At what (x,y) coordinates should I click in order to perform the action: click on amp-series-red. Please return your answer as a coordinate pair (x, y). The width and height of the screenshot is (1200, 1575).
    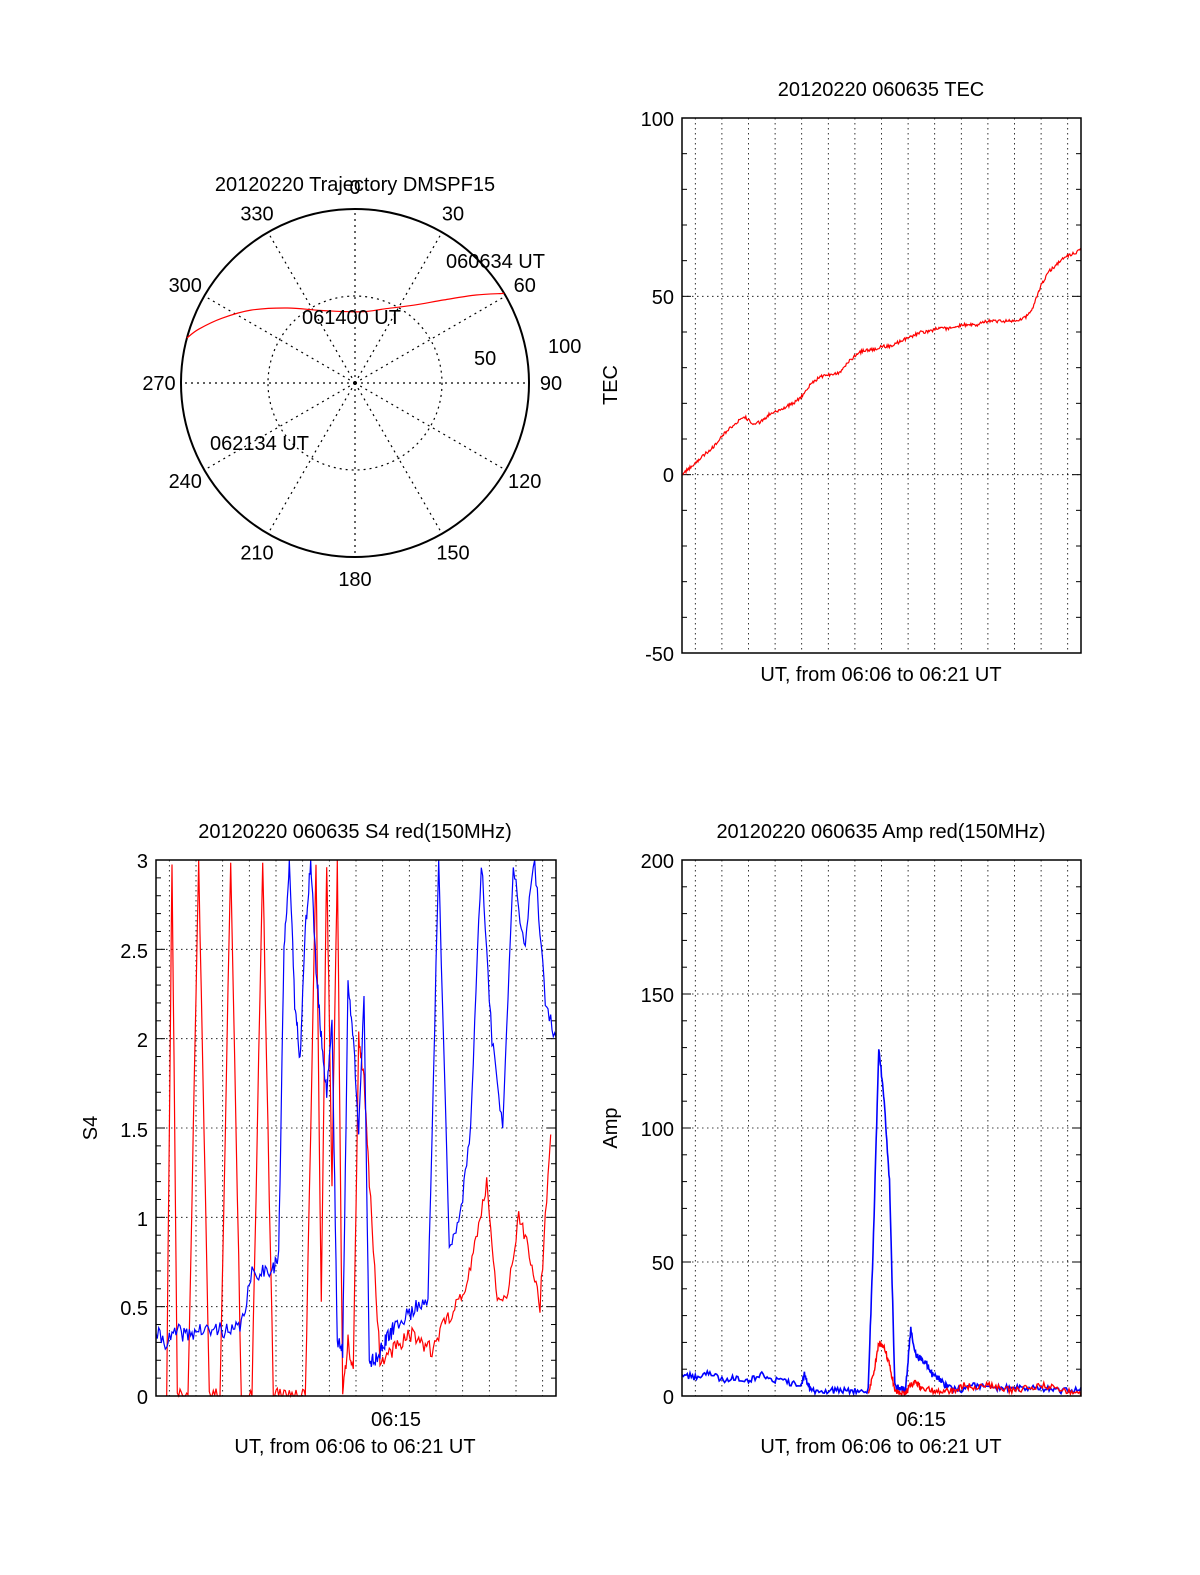
    Looking at the image, I should click on (974, 1368).